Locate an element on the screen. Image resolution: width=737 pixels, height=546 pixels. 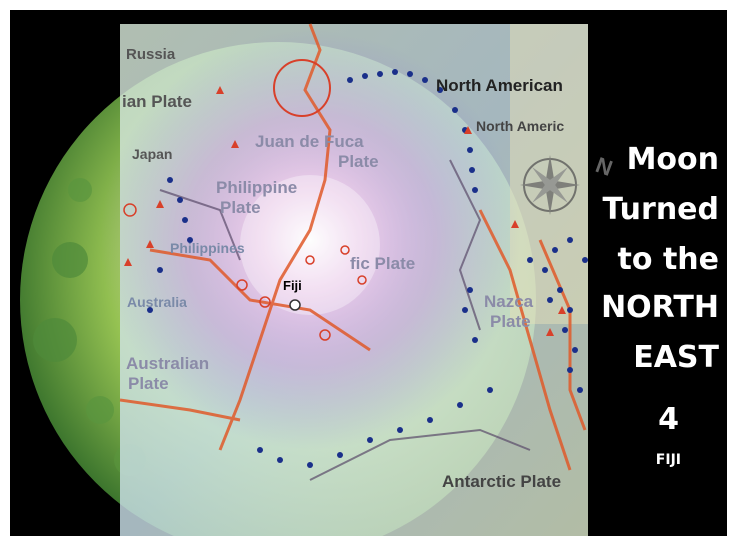
label-pacific-plate: fic Plate is located at coordinates (383, 263).